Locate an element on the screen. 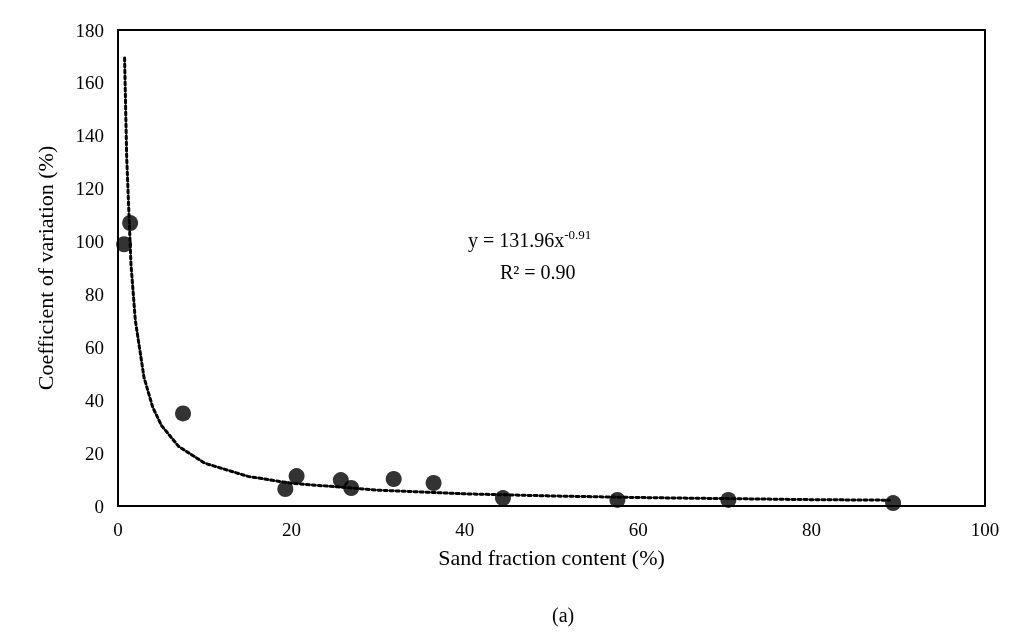  x-axis-title: Sand fraction content (%) is located at coordinates (551, 557).